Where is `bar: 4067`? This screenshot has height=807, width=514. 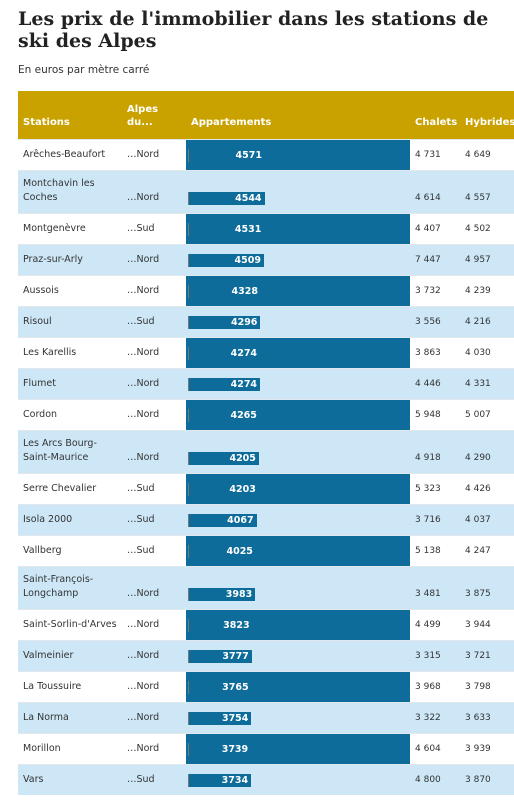
bar: 4067 is located at coordinates (223, 520).